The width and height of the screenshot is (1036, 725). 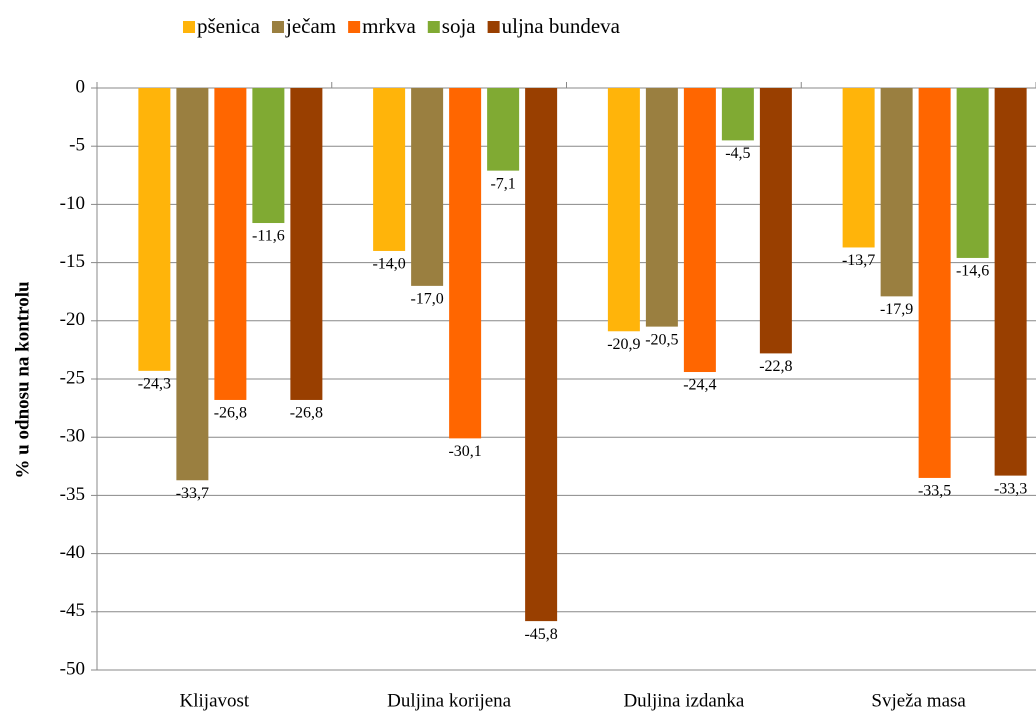 What do you see at coordinates (661, 339) in the screenshot?
I see `value-label: -20,5` at bounding box center [661, 339].